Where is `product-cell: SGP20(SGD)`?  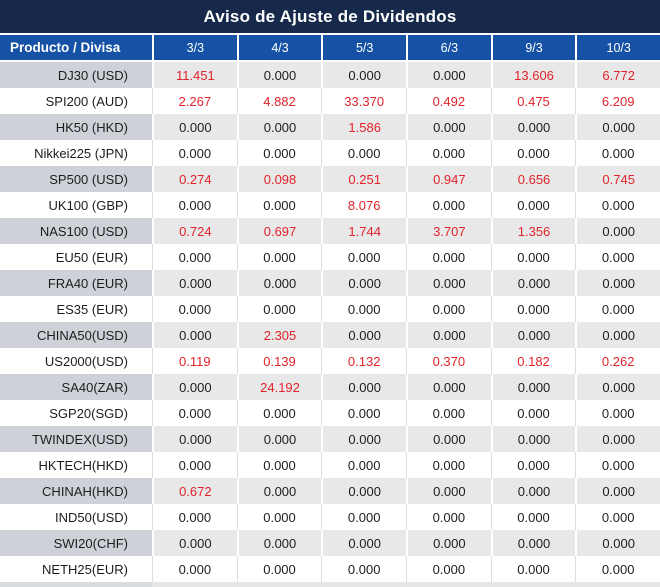 product-cell: SGP20(SGD) is located at coordinates (76, 413).